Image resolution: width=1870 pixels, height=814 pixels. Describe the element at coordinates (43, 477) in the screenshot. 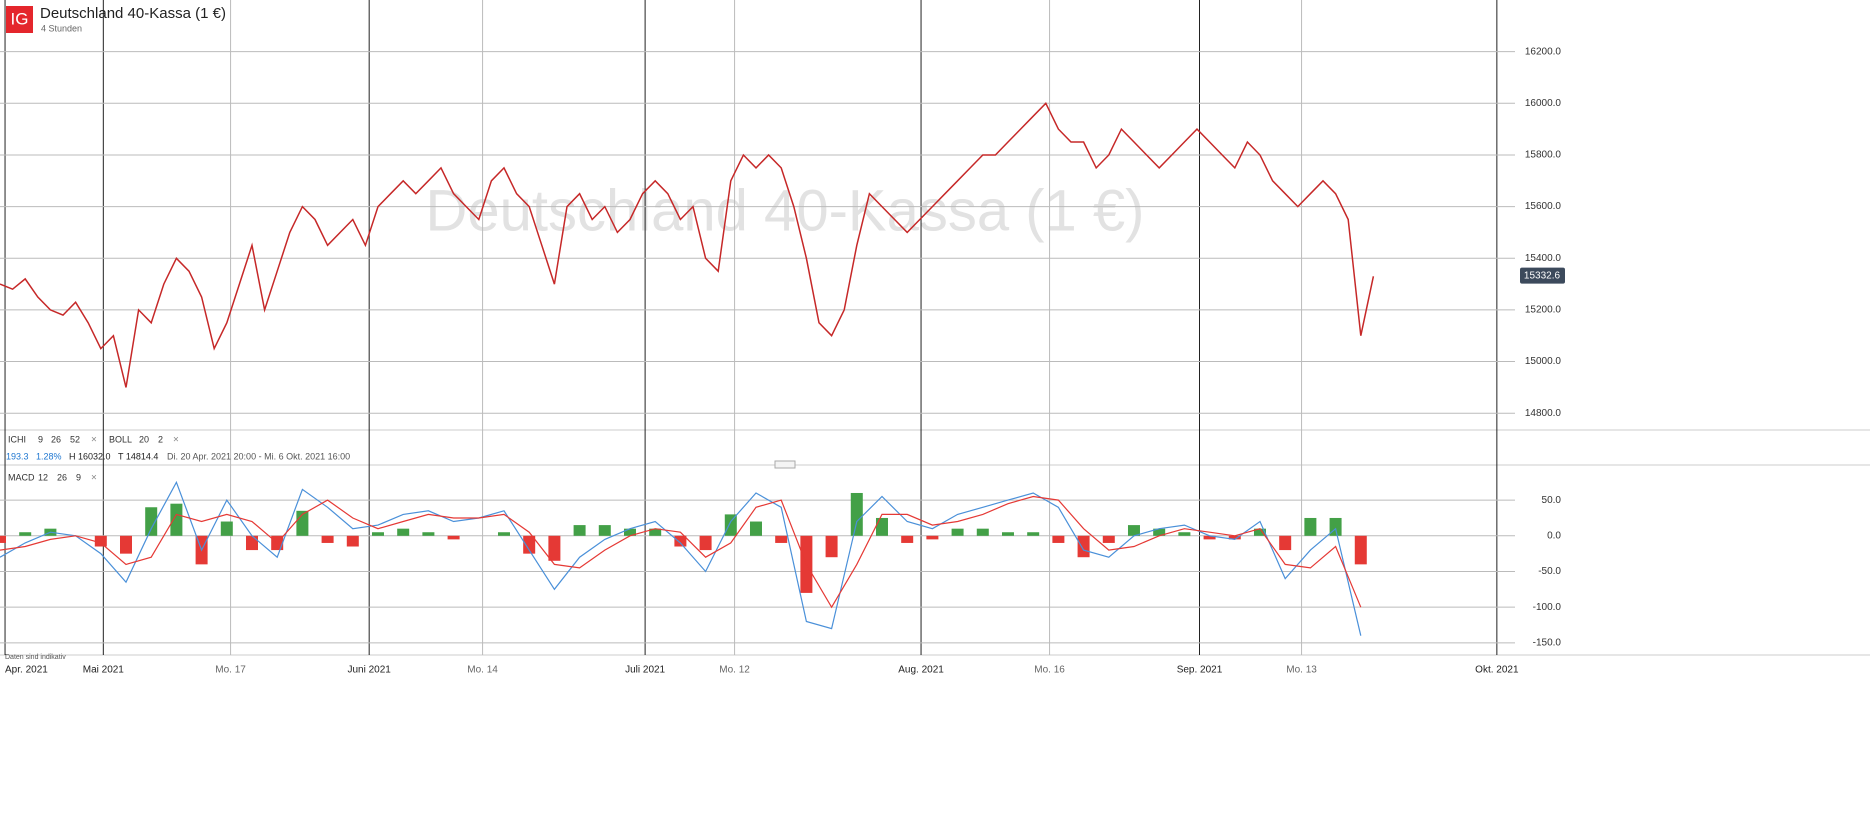

I see `indicator-param: 12` at that location.